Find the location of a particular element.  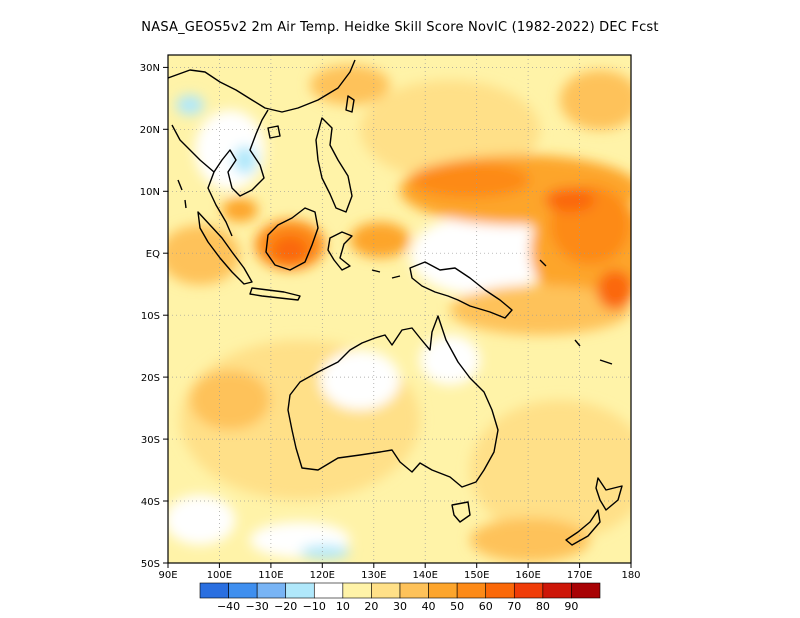

colorbar-label: 90 is located at coordinates (571, 606).